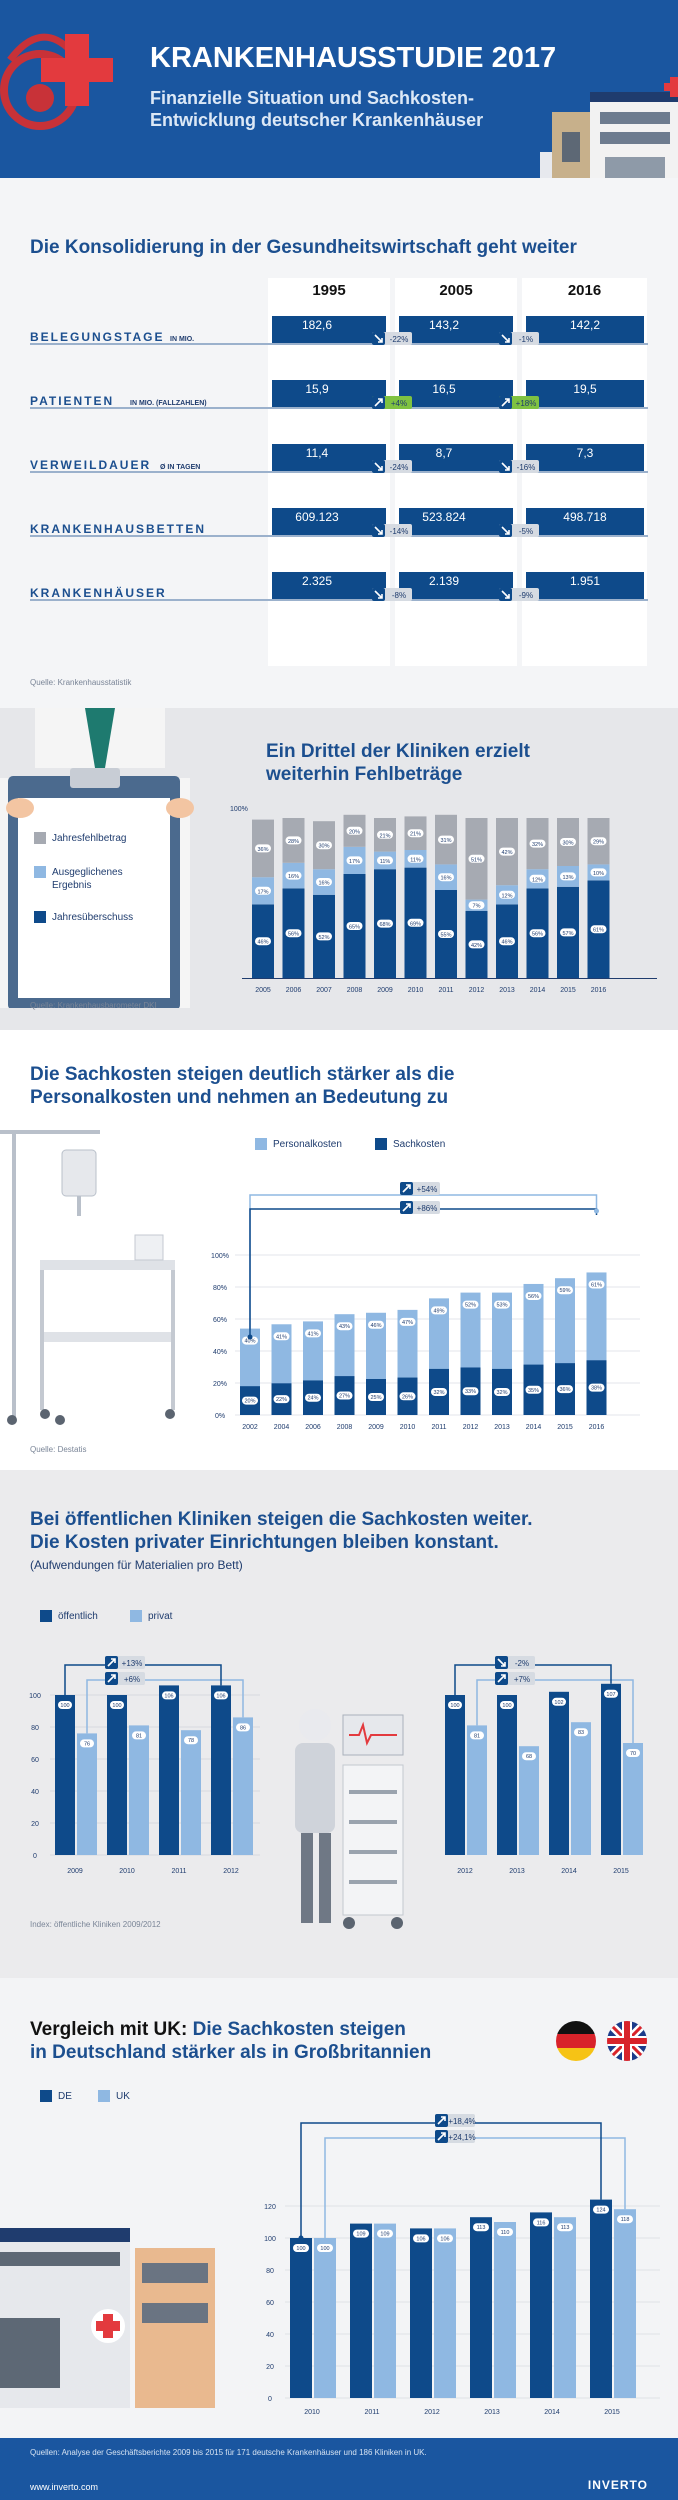 The width and height of the screenshot is (678, 2500). Describe the element at coordinates (408, 1427) in the screenshot. I see `x-axis-label: 2010` at that location.